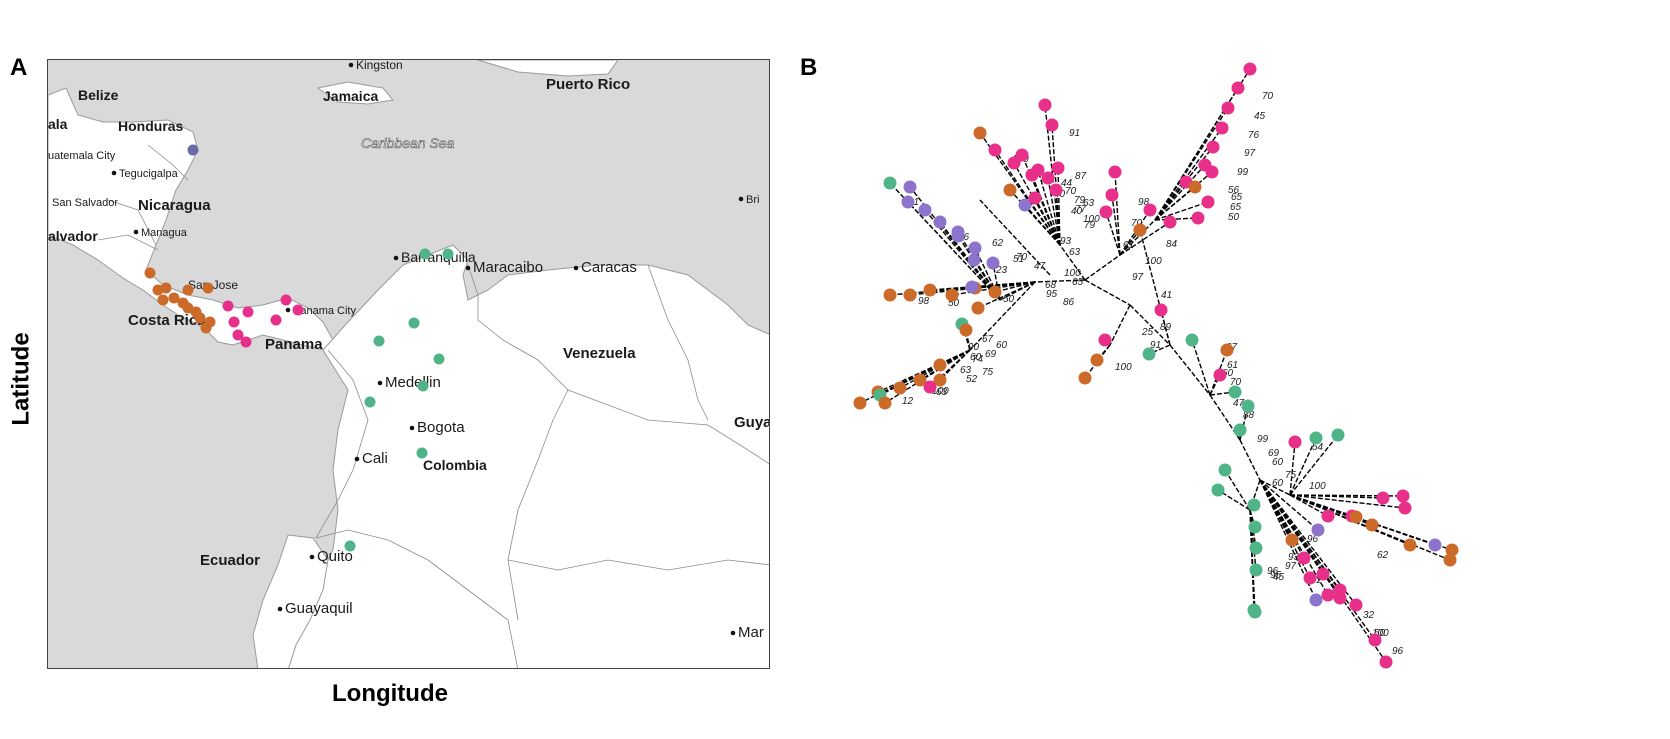 The image size is (1670, 739). I want to click on bootstrap-value: 79, so click(1090, 225).